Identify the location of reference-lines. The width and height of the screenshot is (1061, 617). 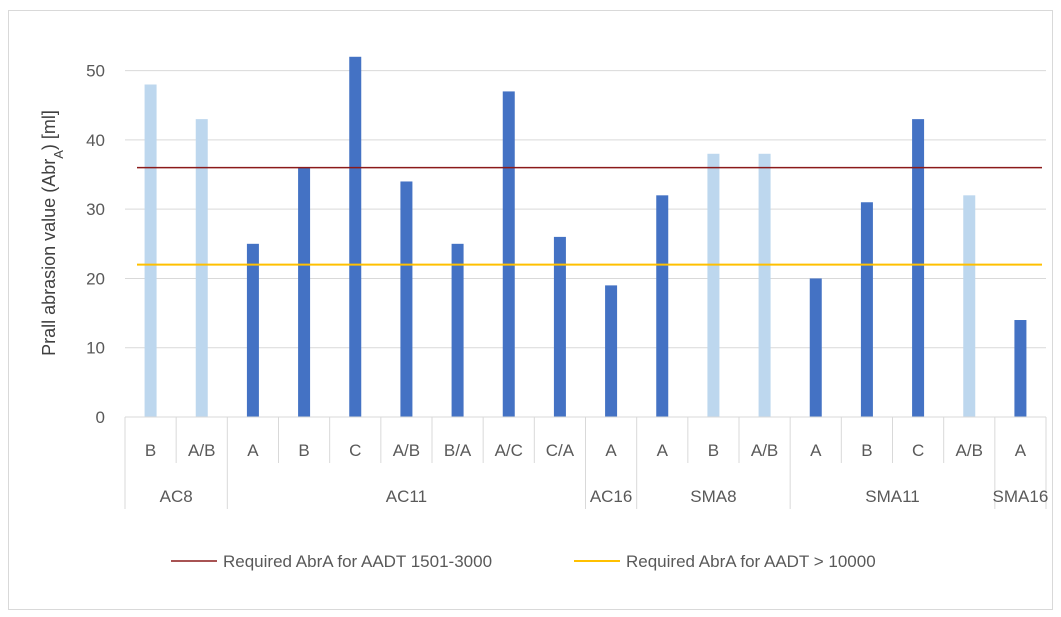
(589, 216).